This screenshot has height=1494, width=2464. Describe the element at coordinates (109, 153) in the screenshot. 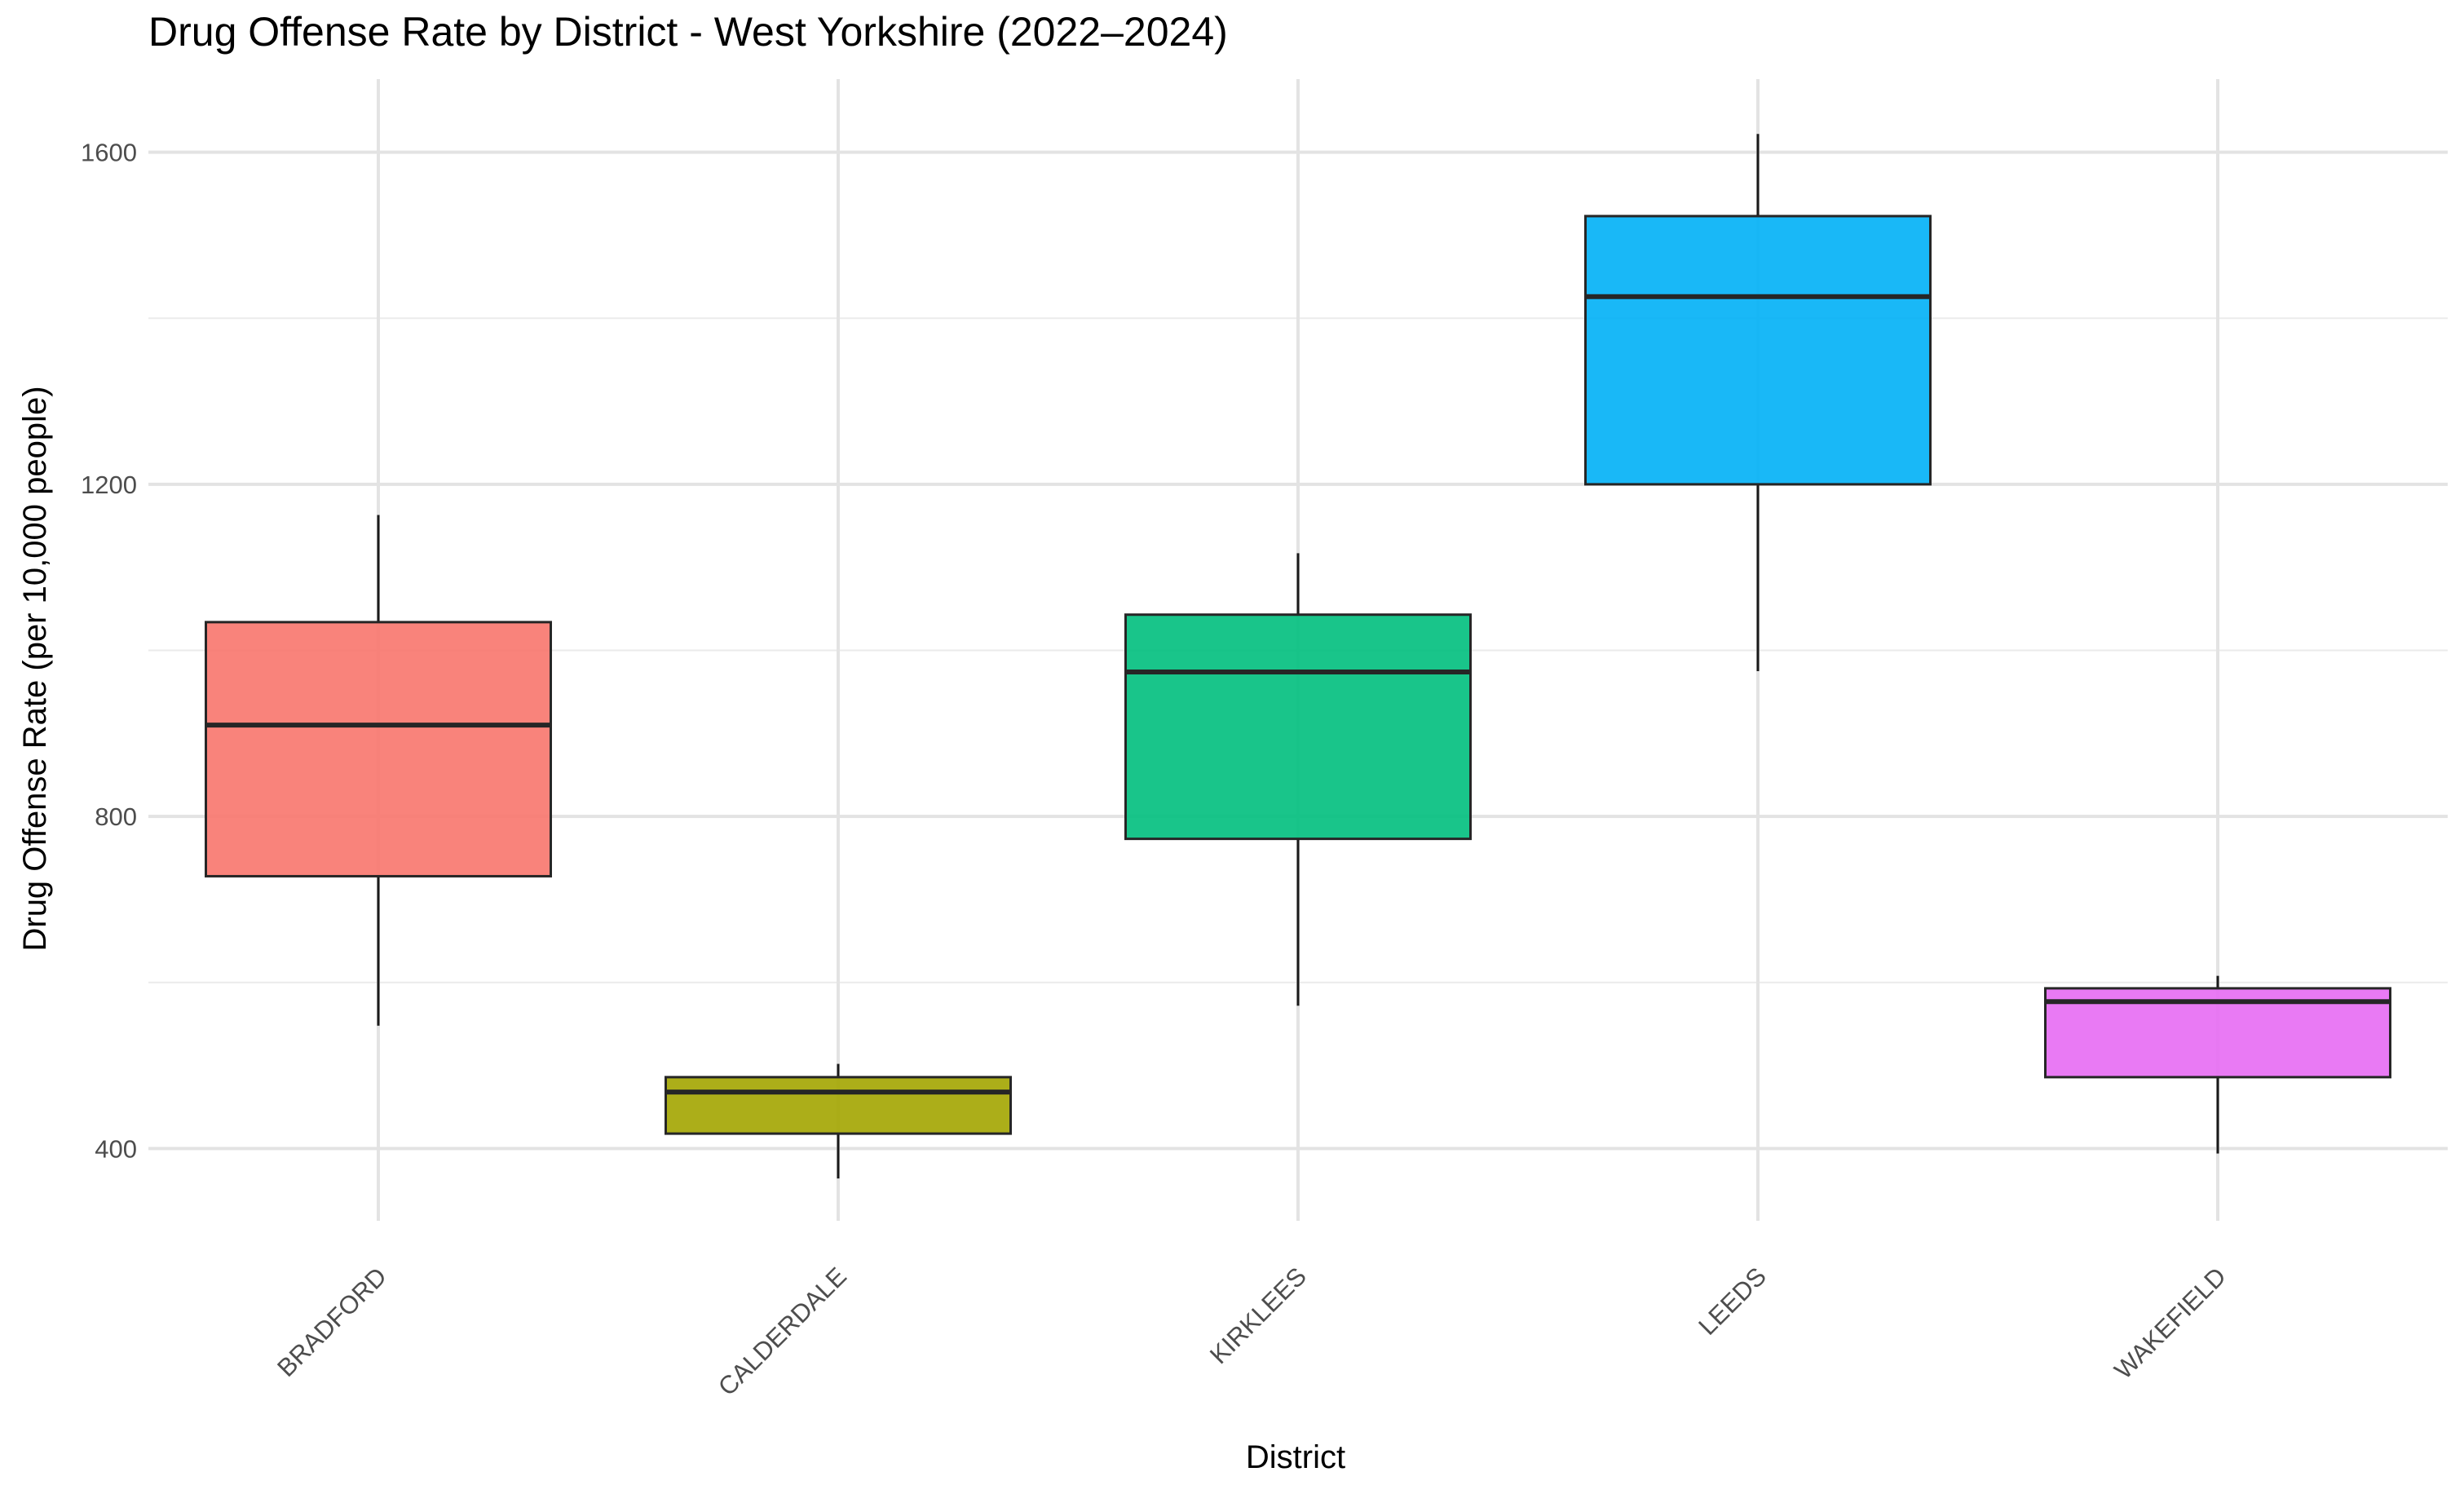

I see `y-tick-label: 1600` at that location.